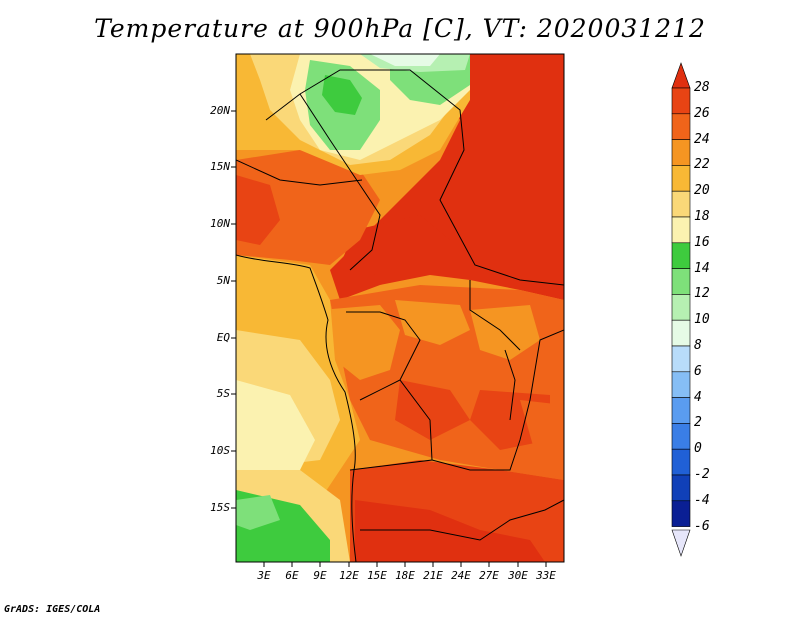 The height and width of the screenshot is (618, 800). I want to click on lon-label: 12E, so click(349, 575).